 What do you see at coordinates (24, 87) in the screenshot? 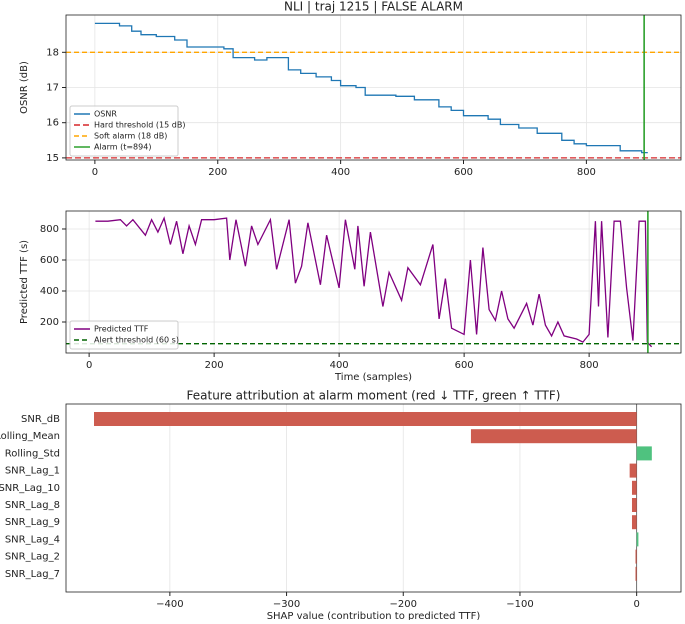
I see `y-axis-label: OSNR (dB)` at bounding box center [24, 87].